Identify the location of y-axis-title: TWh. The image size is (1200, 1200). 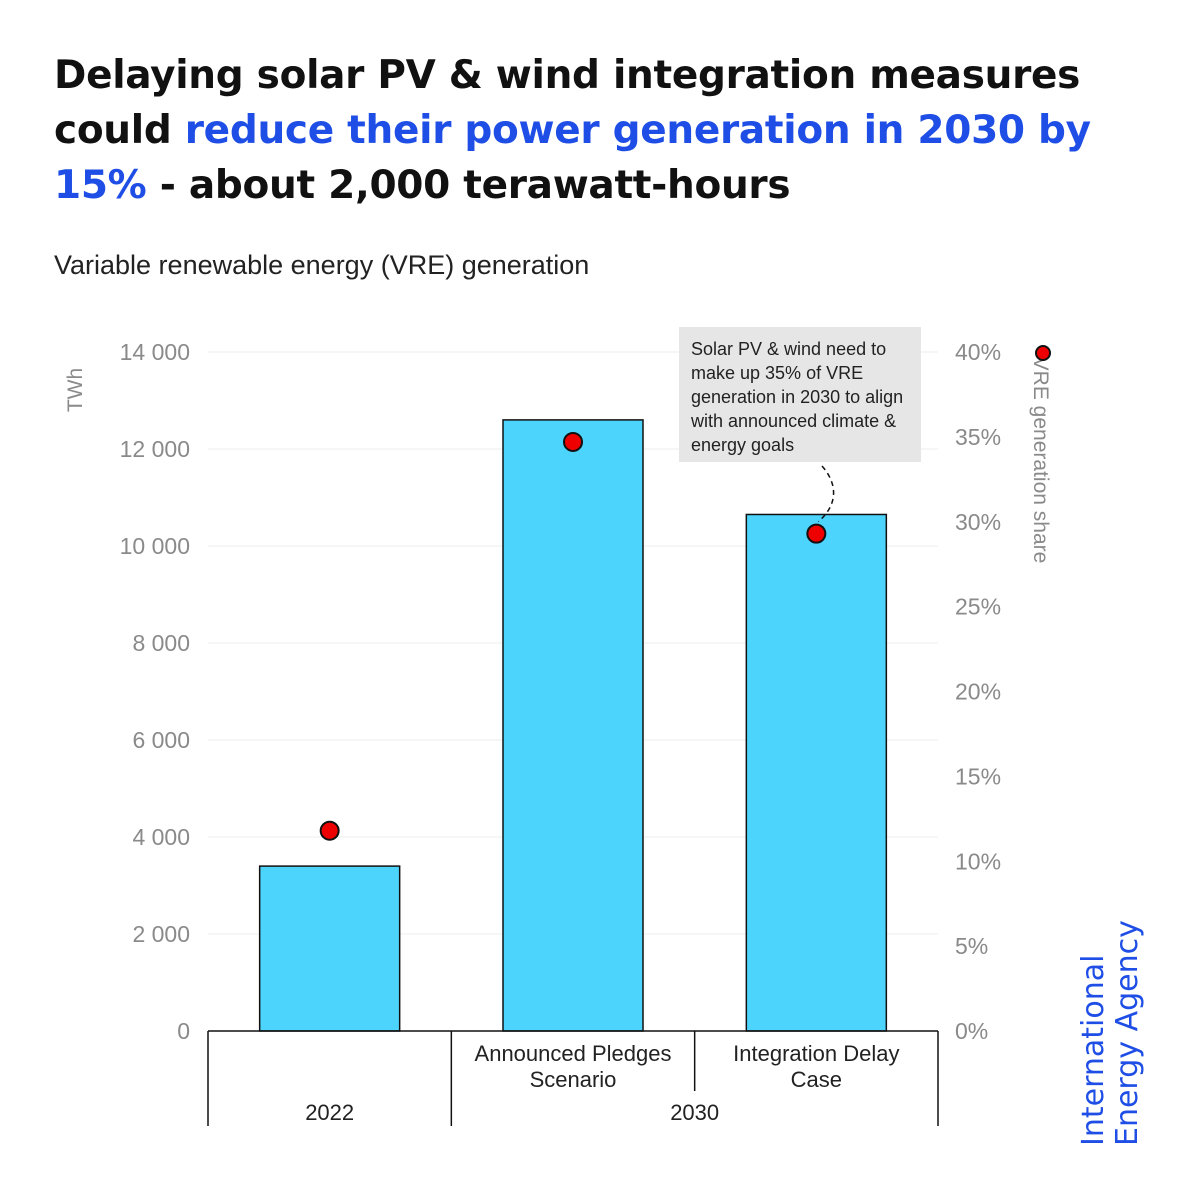
(75, 390).